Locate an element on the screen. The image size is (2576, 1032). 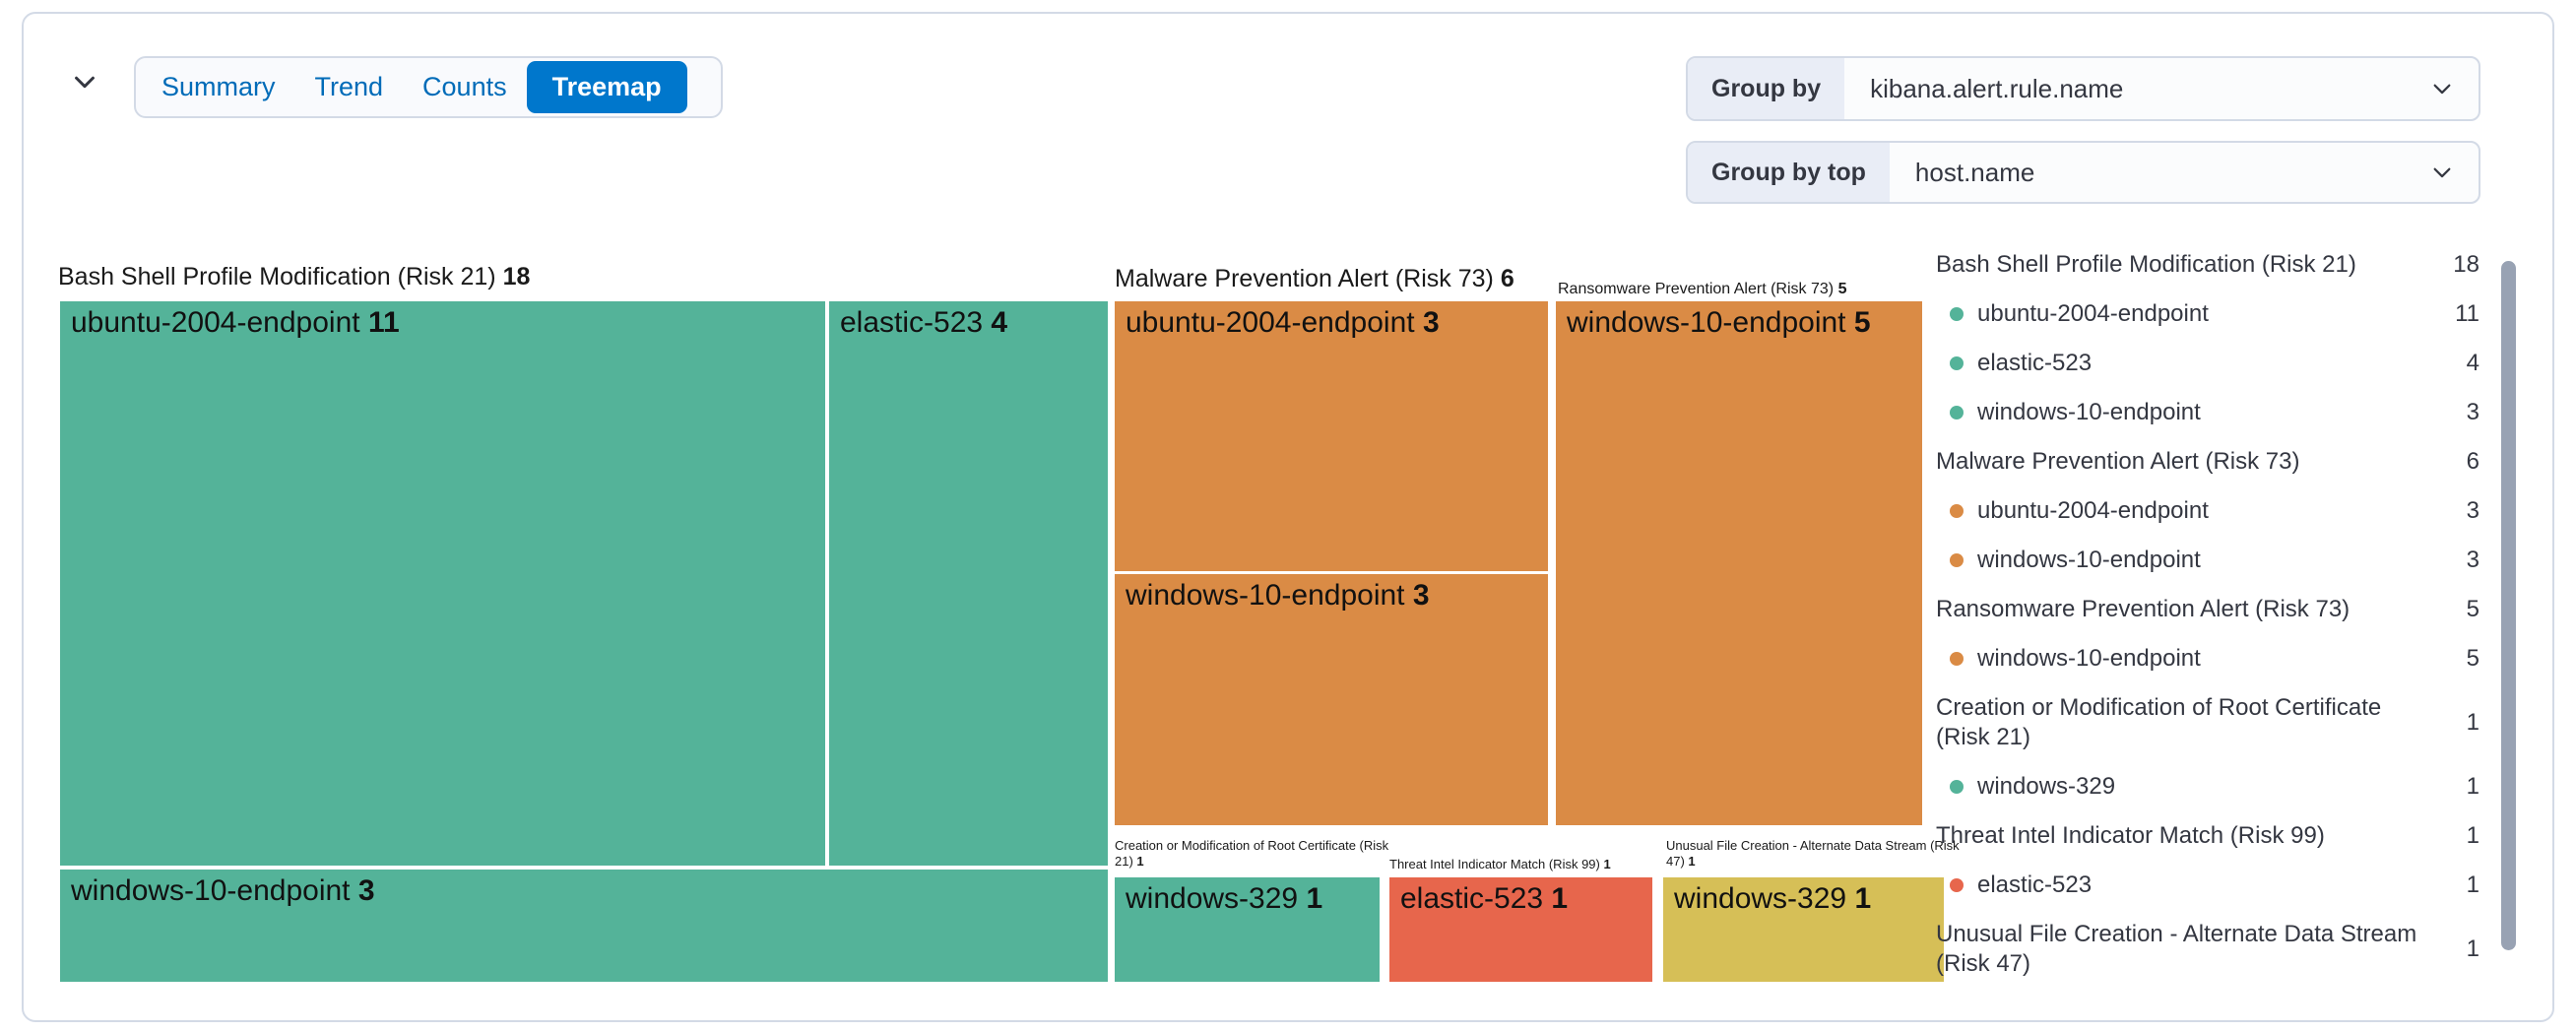
legend-item: Ransomware Prevention Alert (Risk 73) 5 is located at coordinates (2207, 609).